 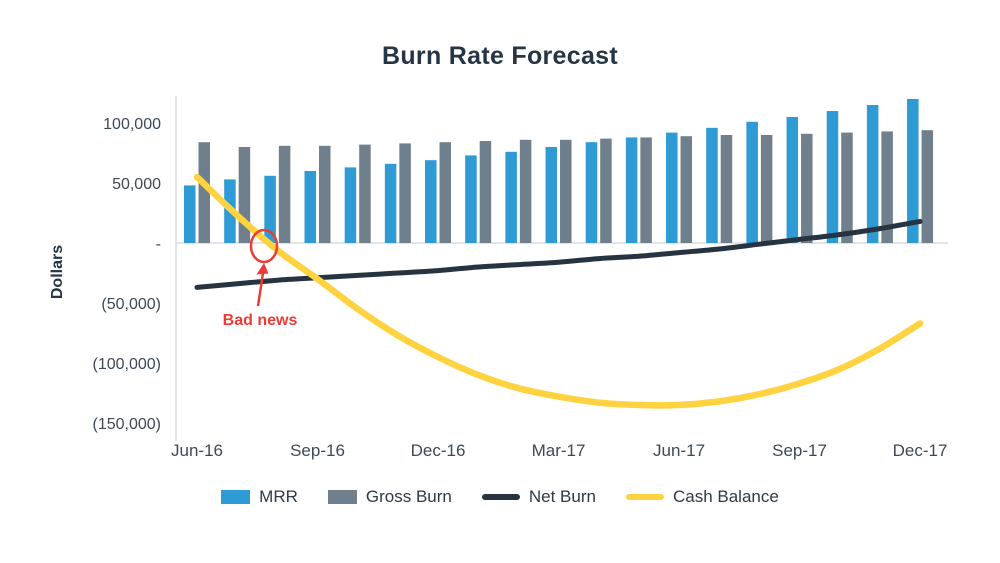 I want to click on svg-text: Sep-16, so click(x=317, y=450).